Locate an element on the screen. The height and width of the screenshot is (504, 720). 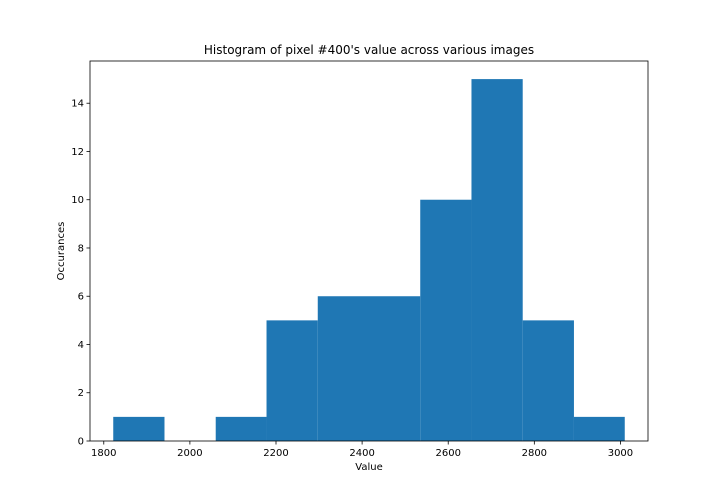
x-axis-label: Value is located at coordinates (368, 467).